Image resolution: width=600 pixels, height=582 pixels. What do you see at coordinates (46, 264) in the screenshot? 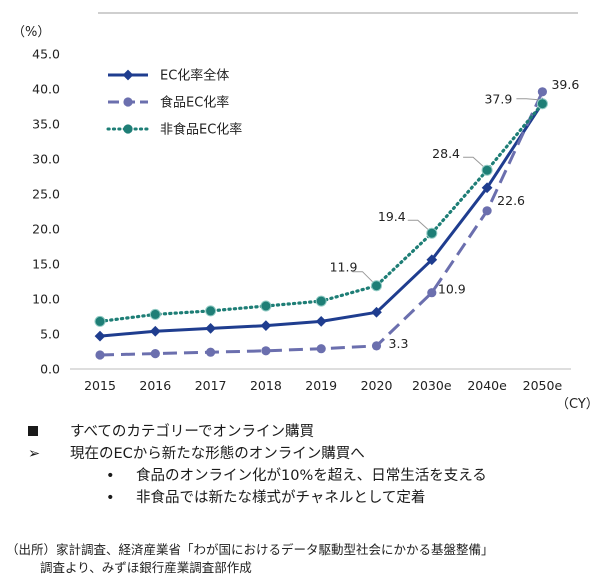
I see `y-tick-label: 15.0` at bounding box center [46, 264].